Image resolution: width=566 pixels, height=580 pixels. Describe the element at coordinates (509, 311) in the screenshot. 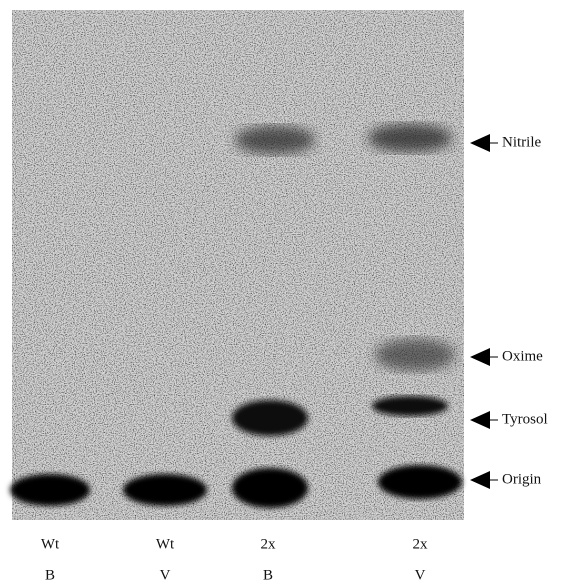

I see `markers: Nitrile Oxime Tyrosol Origin` at that location.